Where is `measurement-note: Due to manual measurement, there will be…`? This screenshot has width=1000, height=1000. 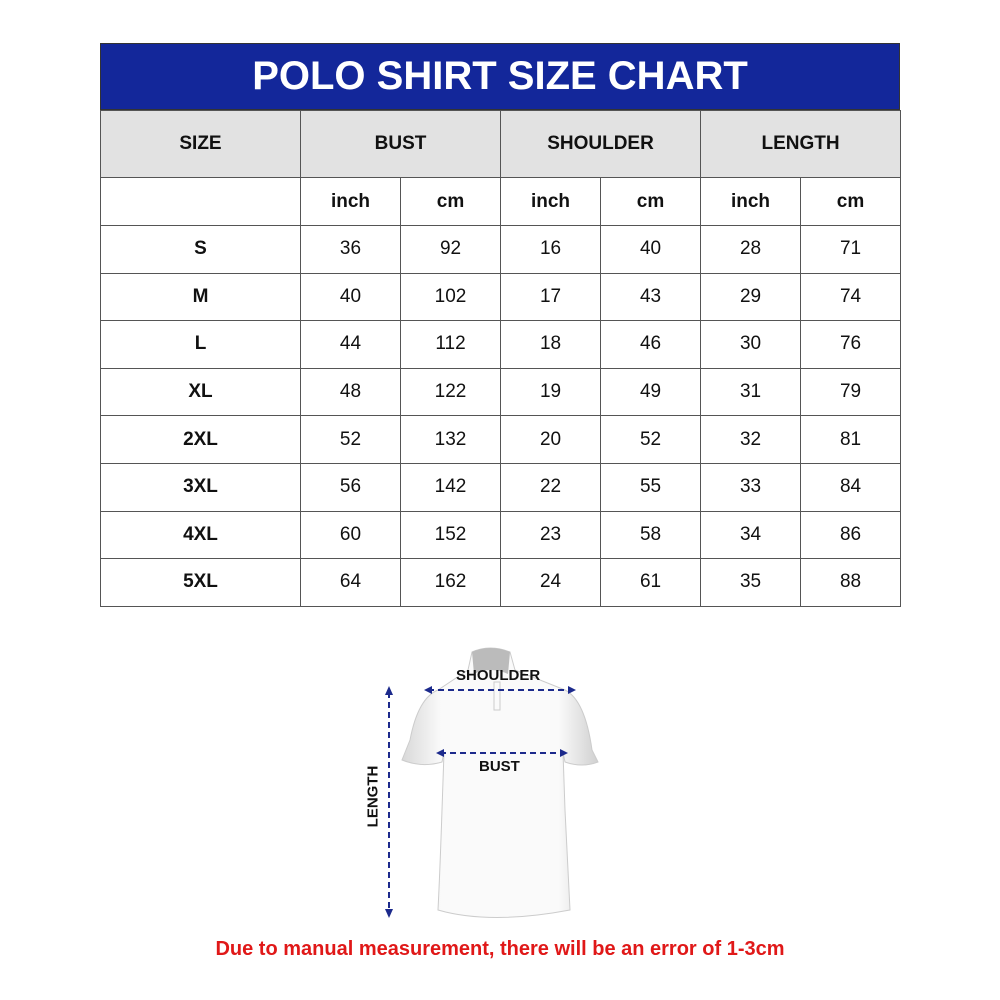
measurement-note: Due to manual measurement, there will be… is located at coordinates (500, 949).